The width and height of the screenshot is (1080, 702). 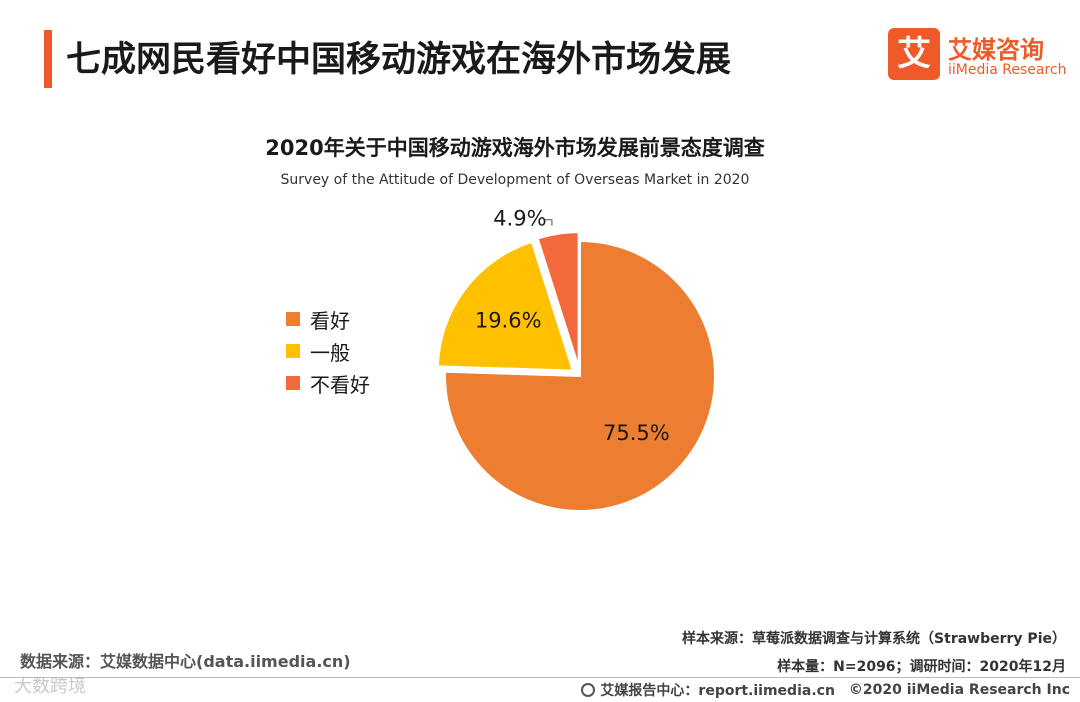 What do you see at coordinates (515, 148) in the screenshot?
I see `chart-title: 2020年关于中国移动游戏海外市场发展前景态度调查` at bounding box center [515, 148].